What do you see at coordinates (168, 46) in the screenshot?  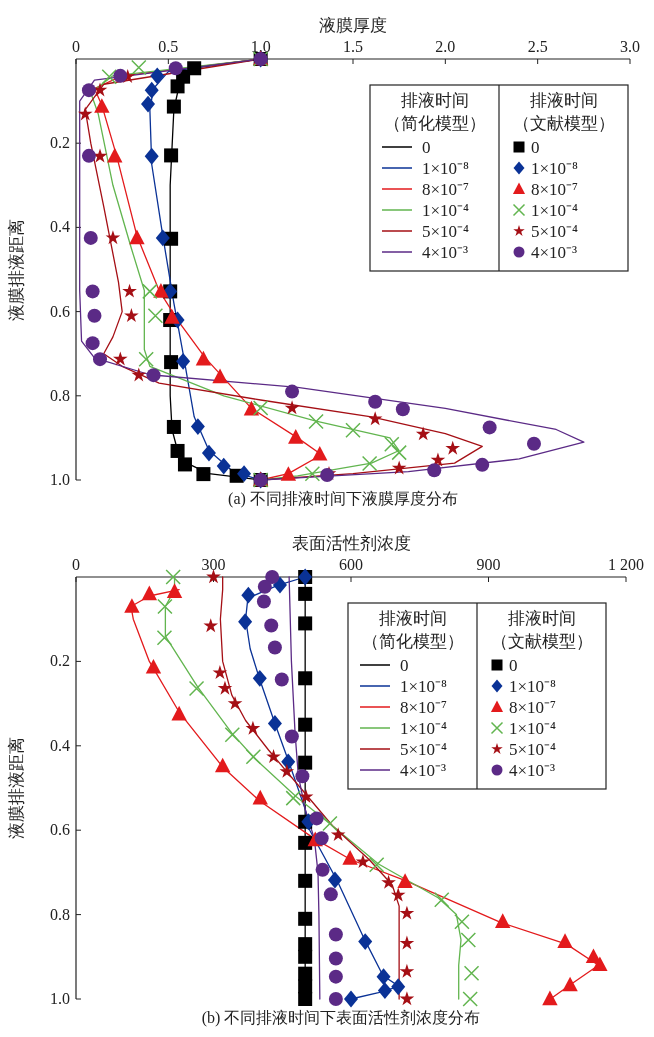 I see `x-tick-label: 0.5` at bounding box center [168, 46].